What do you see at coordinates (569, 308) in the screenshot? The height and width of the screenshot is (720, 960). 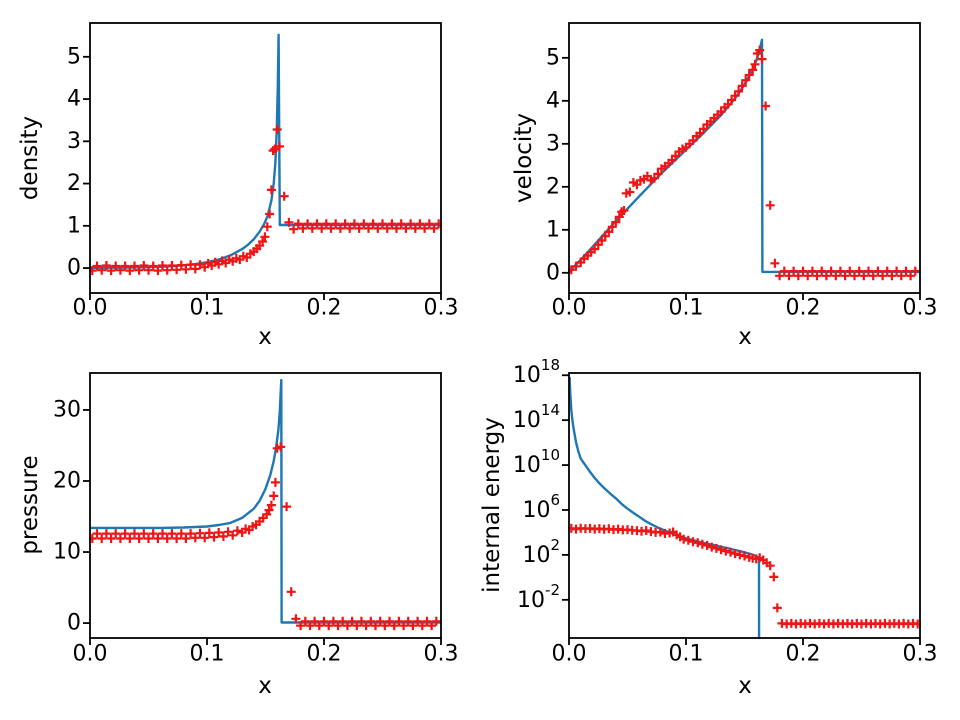 I see `velocity-xtick-label: 0.0` at bounding box center [569, 308].